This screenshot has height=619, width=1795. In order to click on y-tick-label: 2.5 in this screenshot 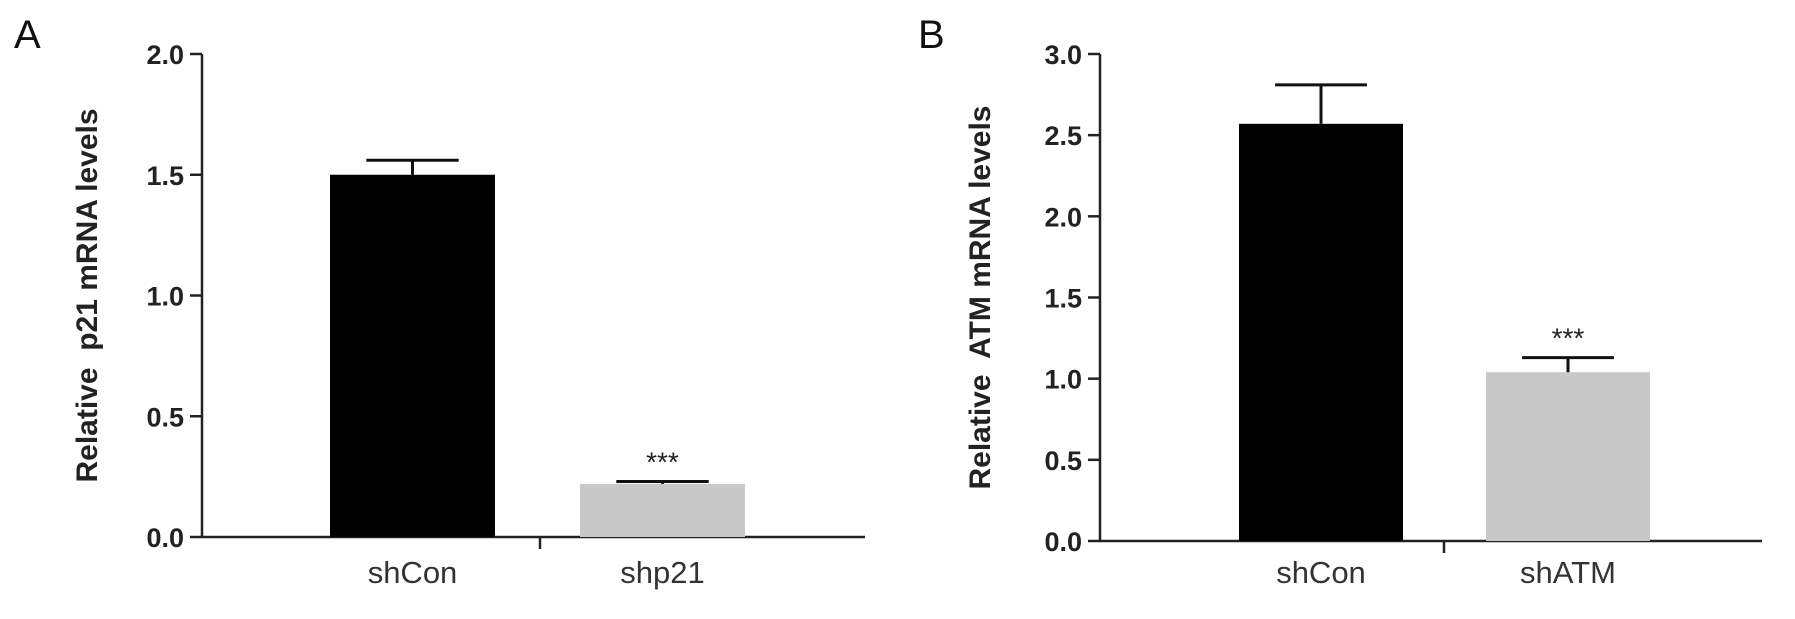, I will do `click(1063, 136)`.